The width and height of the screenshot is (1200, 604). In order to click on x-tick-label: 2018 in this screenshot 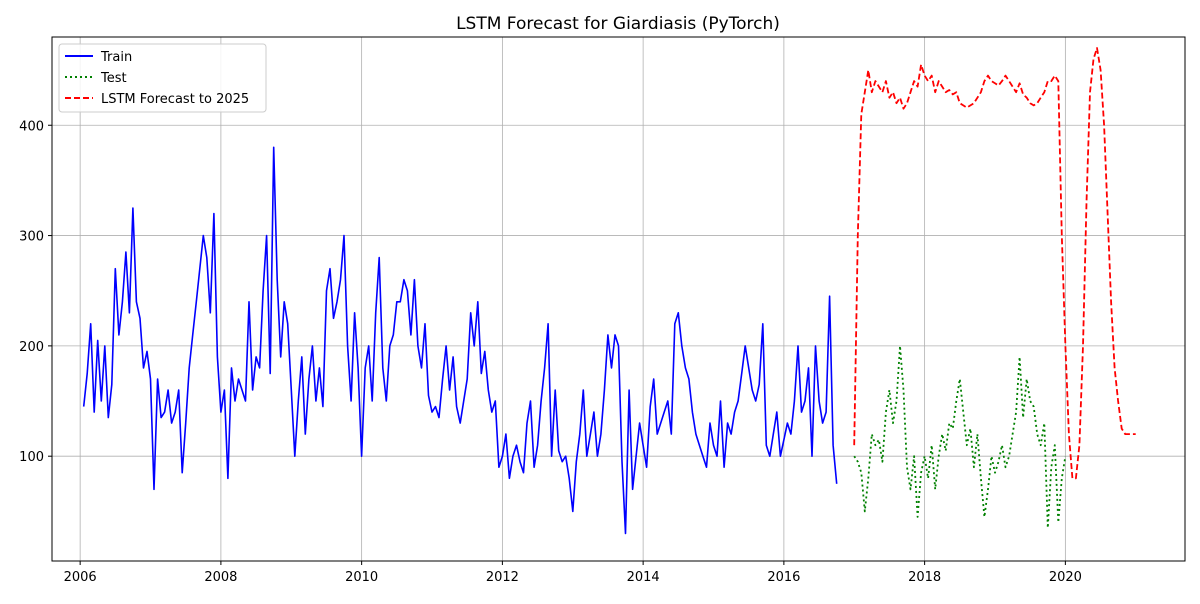, I will do `click(924, 577)`.